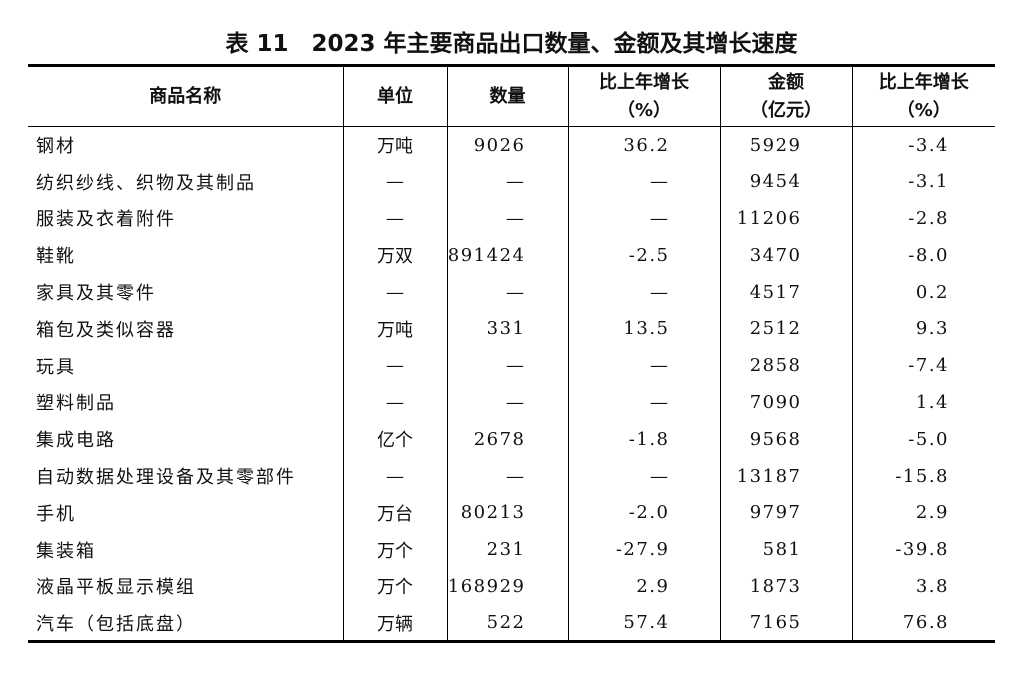 This screenshot has height=685, width=1023. Describe the element at coordinates (785, 624) in the screenshot. I see `cell: 7165` at that location.